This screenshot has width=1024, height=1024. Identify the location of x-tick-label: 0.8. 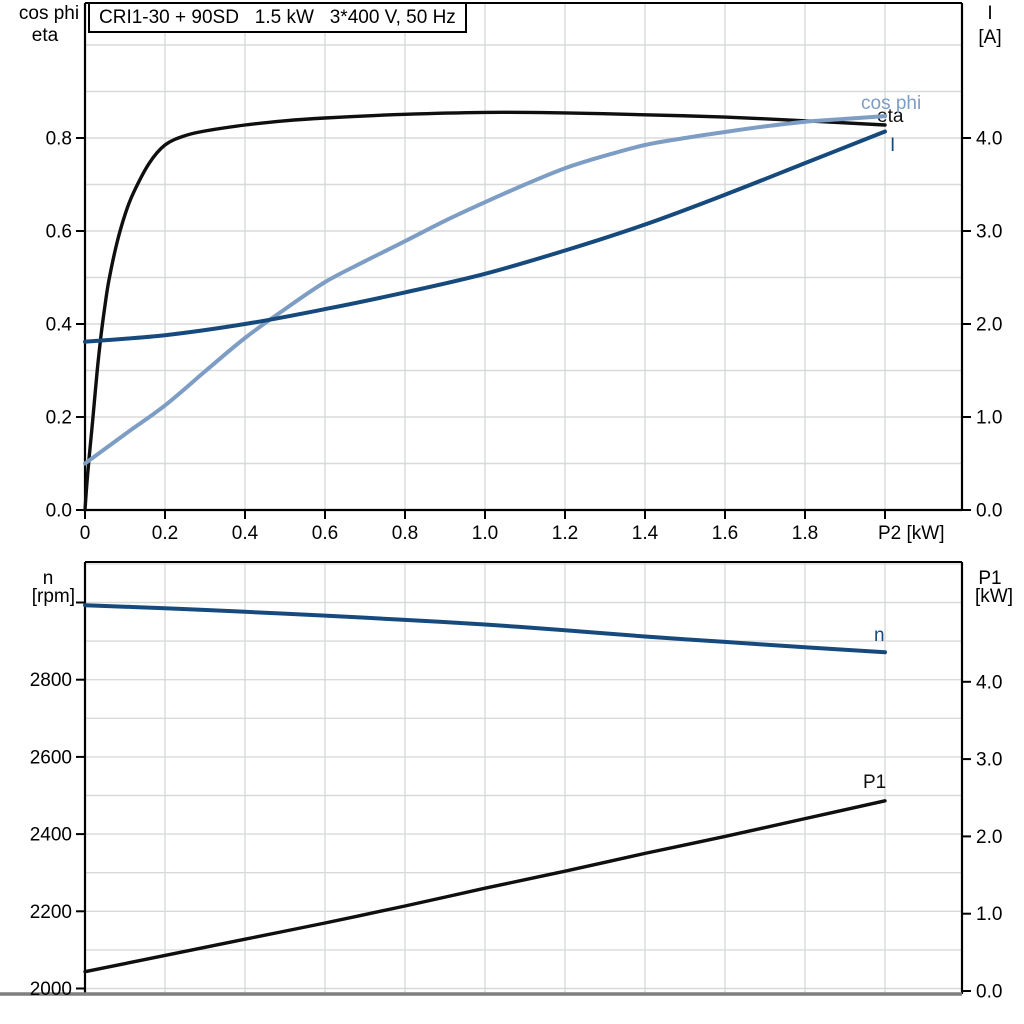
(405, 533).